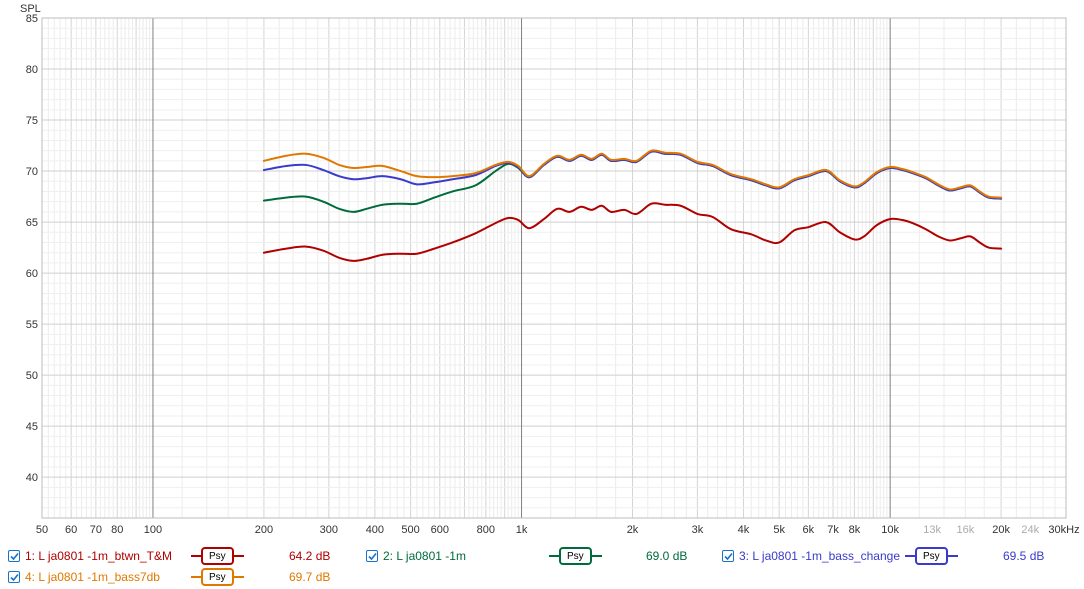  Describe the element at coordinates (1001, 530) in the screenshot. I see `x-tick-label: 20k` at that location.